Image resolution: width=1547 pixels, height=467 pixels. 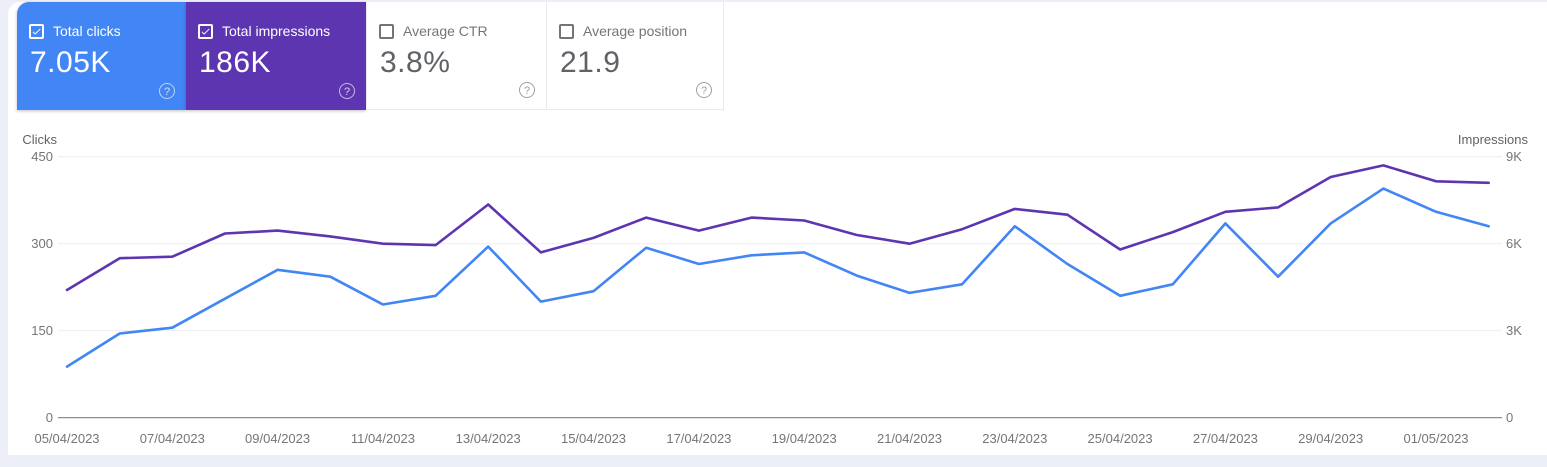 What do you see at coordinates (1331, 438) in the screenshot?
I see `x-axis-label: 29/04/2023` at bounding box center [1331, 438].